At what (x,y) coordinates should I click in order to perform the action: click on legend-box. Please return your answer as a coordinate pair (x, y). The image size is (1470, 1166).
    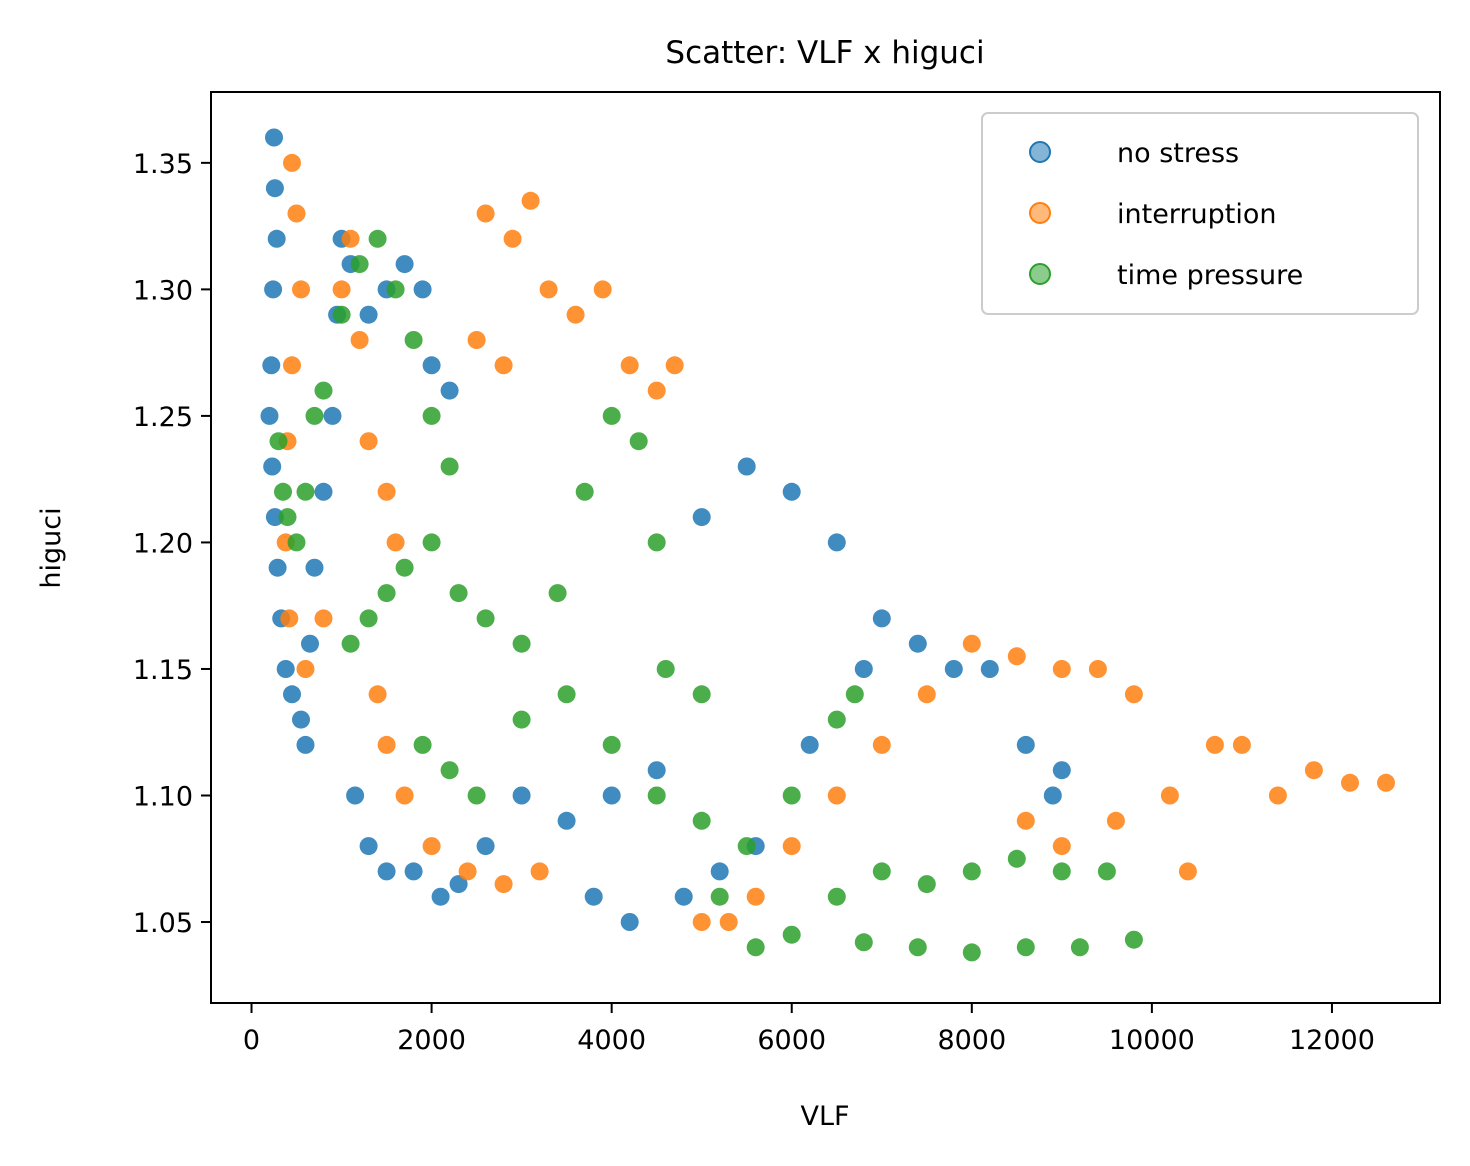
    Looking at the image, I should click on (1200, 213).